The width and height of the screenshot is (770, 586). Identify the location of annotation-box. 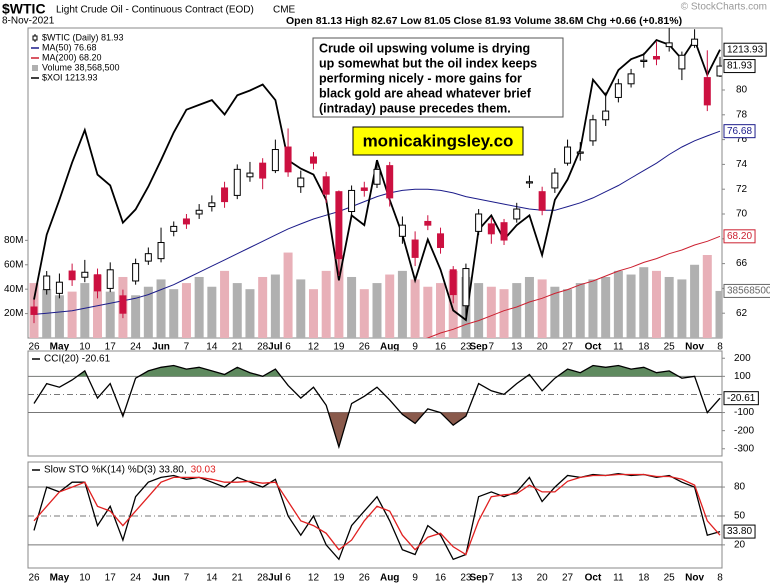
(438, 77).